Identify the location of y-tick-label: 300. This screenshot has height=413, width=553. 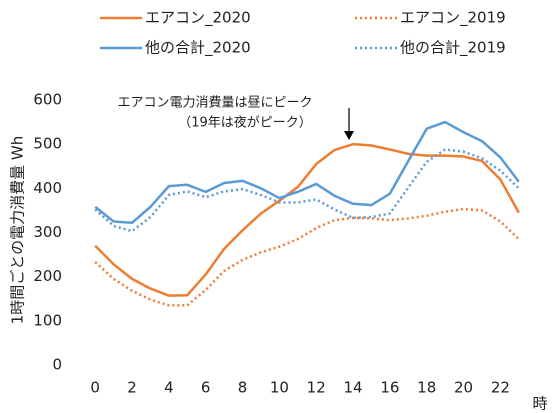
(47, 232).